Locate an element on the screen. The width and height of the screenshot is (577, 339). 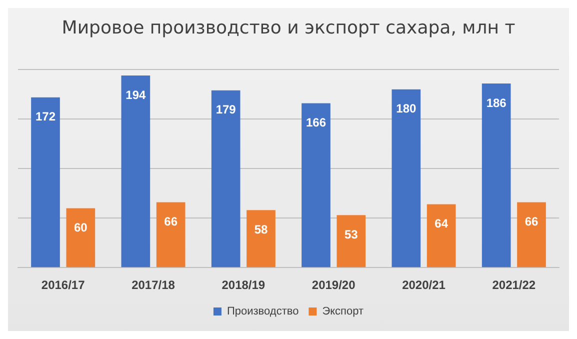
x-tick-label: 2016/17 is located at coordinates (63, 285).